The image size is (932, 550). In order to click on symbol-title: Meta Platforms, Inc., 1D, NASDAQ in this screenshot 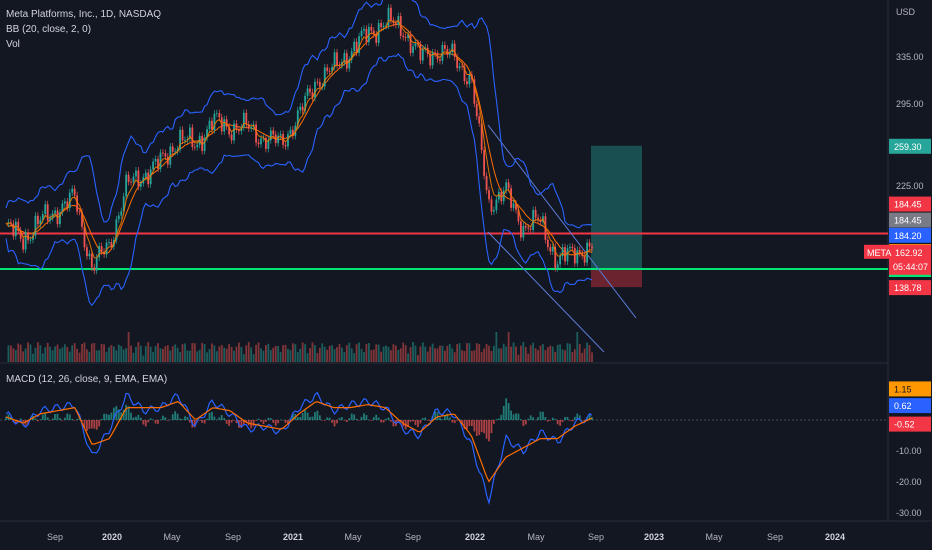, I will do `click(84, 14)`.